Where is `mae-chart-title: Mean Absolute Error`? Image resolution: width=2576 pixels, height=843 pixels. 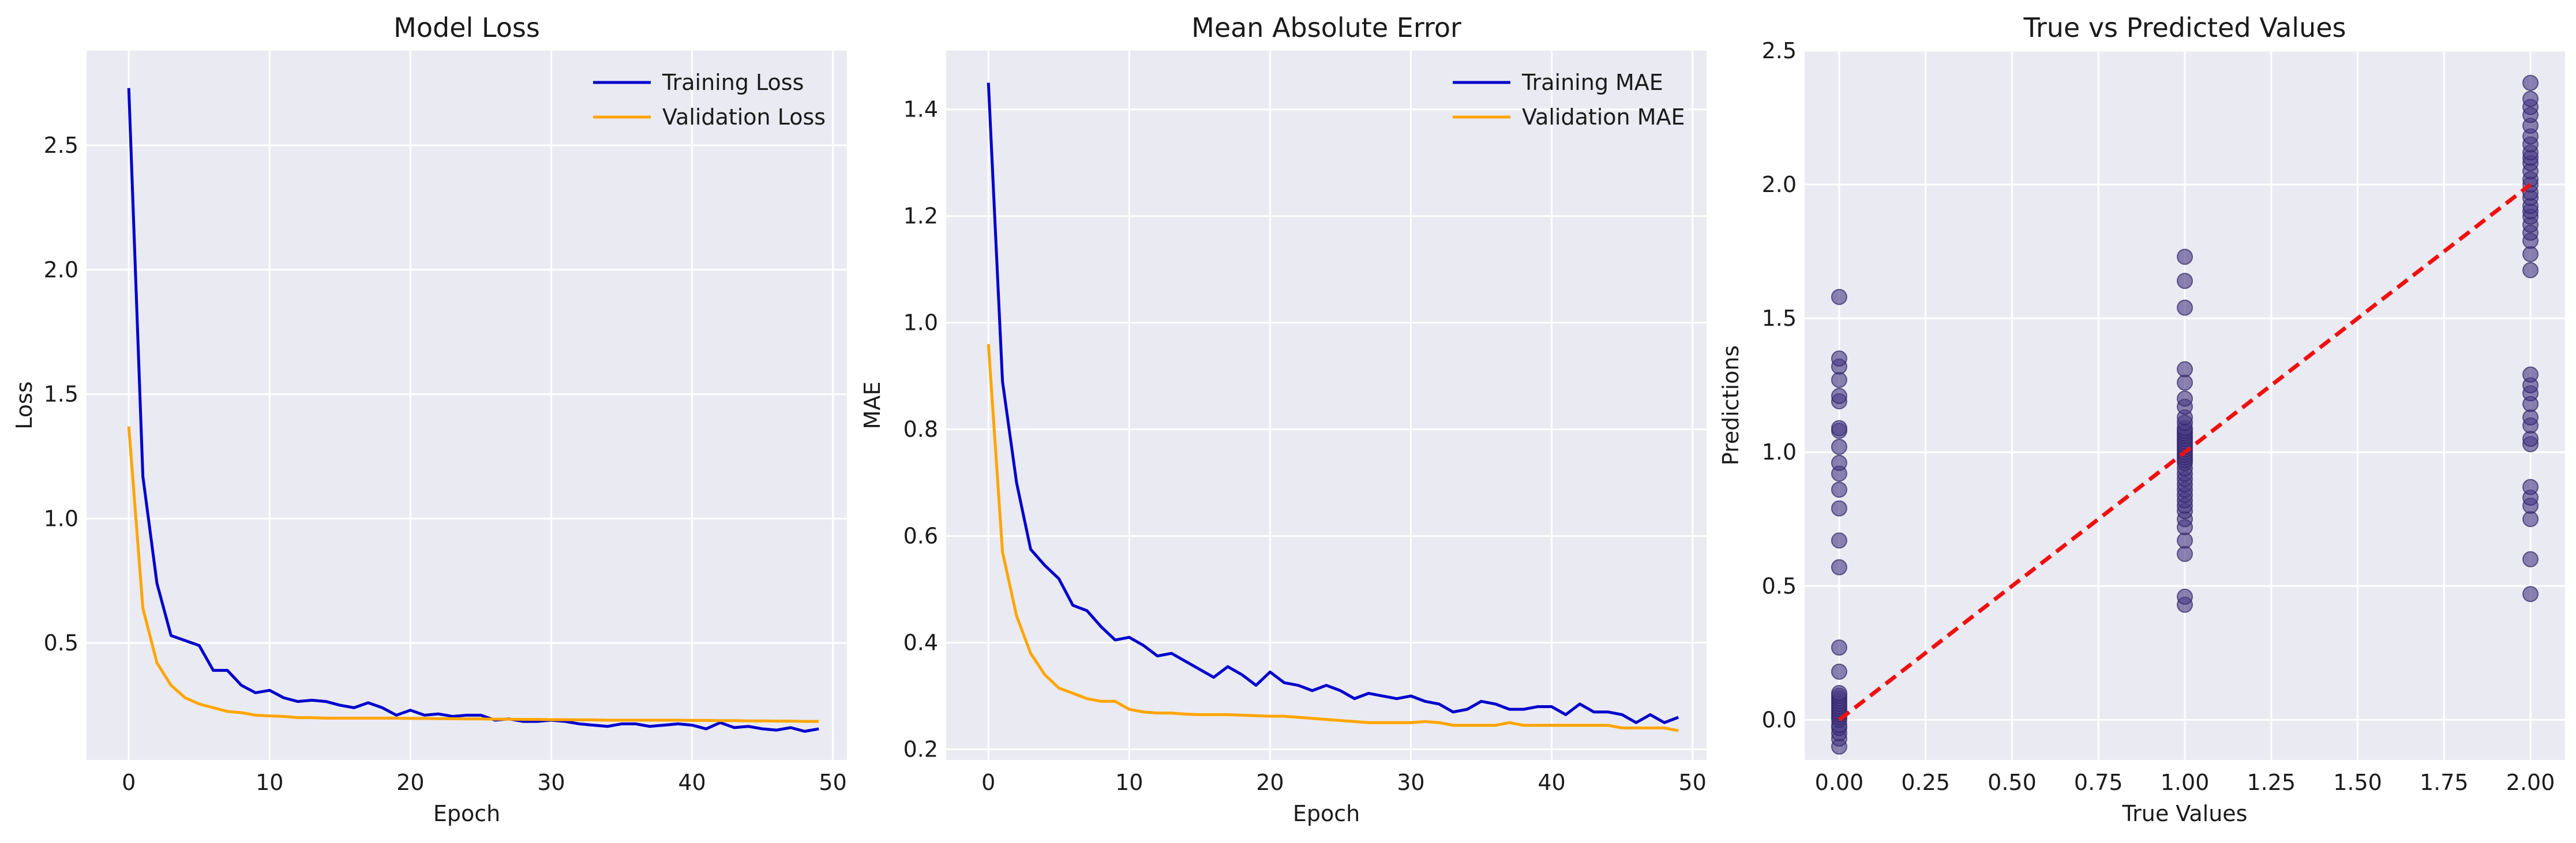
mae-chart-title: Mean Absolute Error is located at coordinates (1326, 27).